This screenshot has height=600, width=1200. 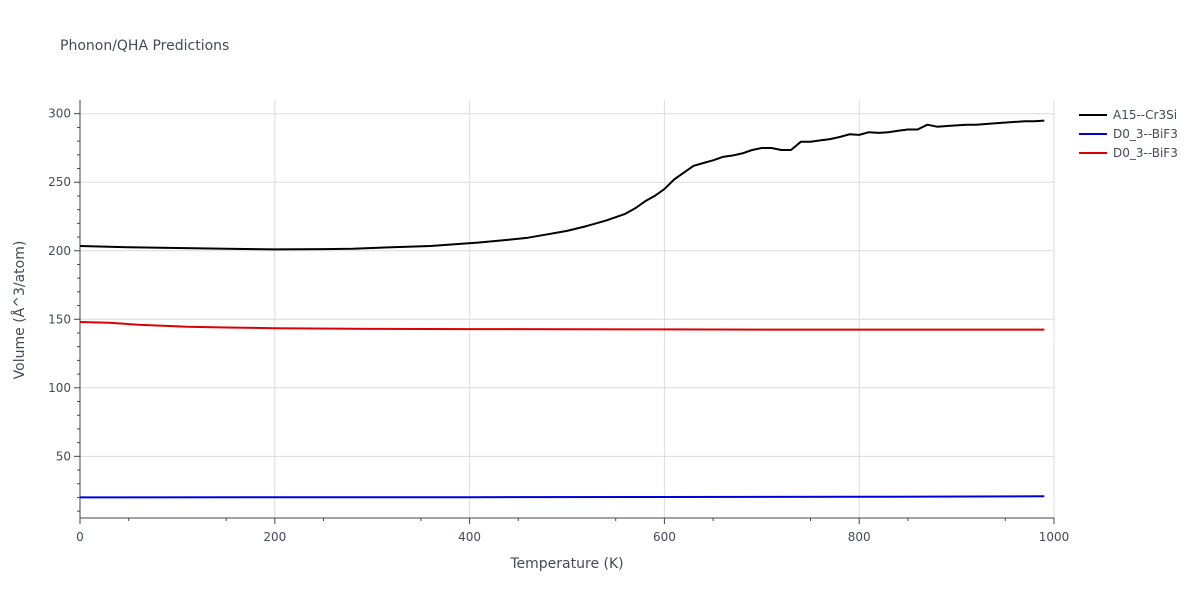 I want to click on legend-label: A15--Cr3Si, so click(x=1145, y=115).